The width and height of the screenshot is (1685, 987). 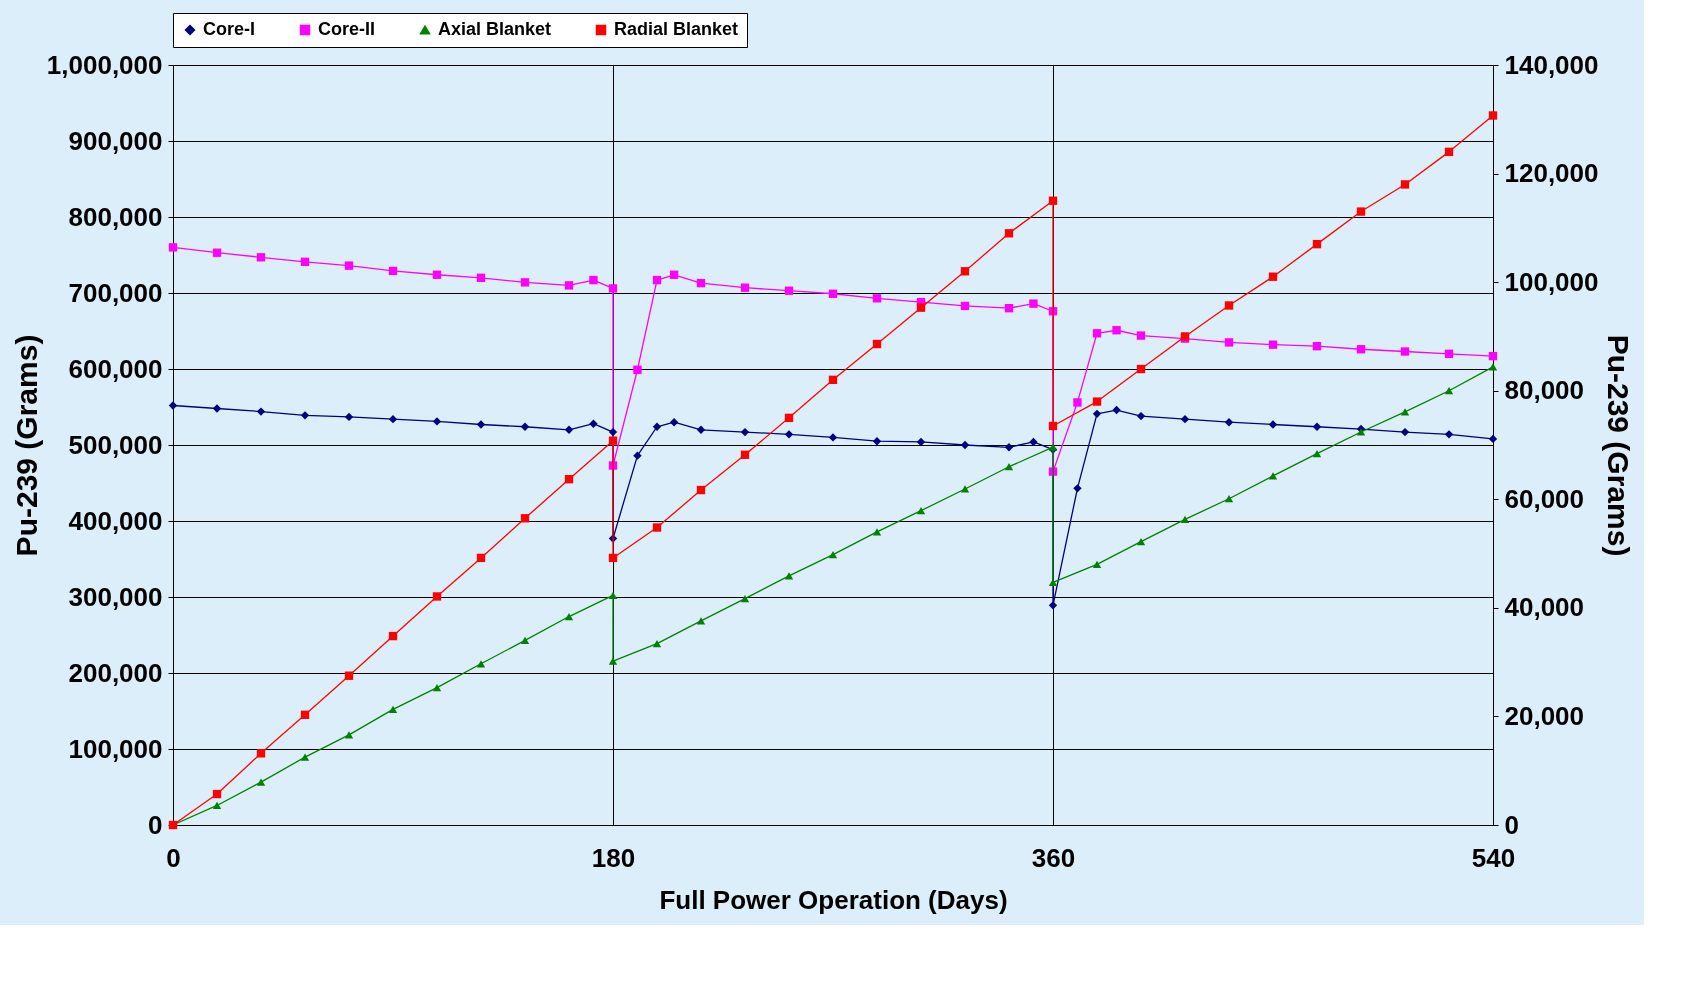 I want to click on x-axis-title: Full Power Operation (Days), so click(x=833, y=899).